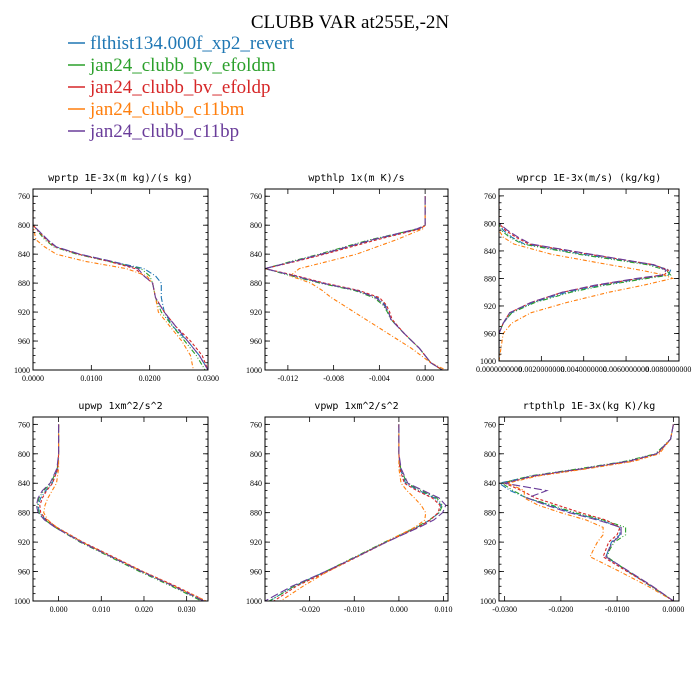  Describe the element at coordinates (164, 131) in the screenshot. I see `legend-label: jan24_clubb_c11bp` at that location.